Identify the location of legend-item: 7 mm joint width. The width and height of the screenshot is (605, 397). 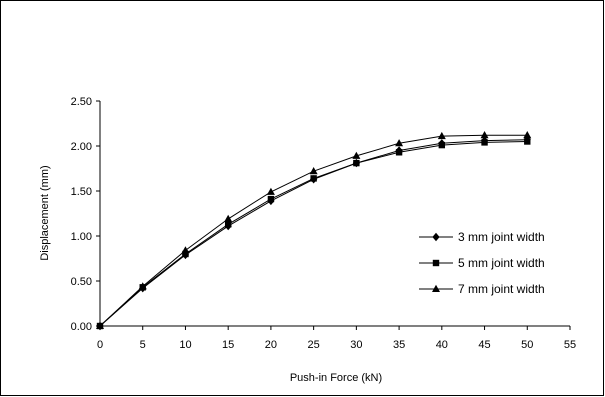
(482, 289).